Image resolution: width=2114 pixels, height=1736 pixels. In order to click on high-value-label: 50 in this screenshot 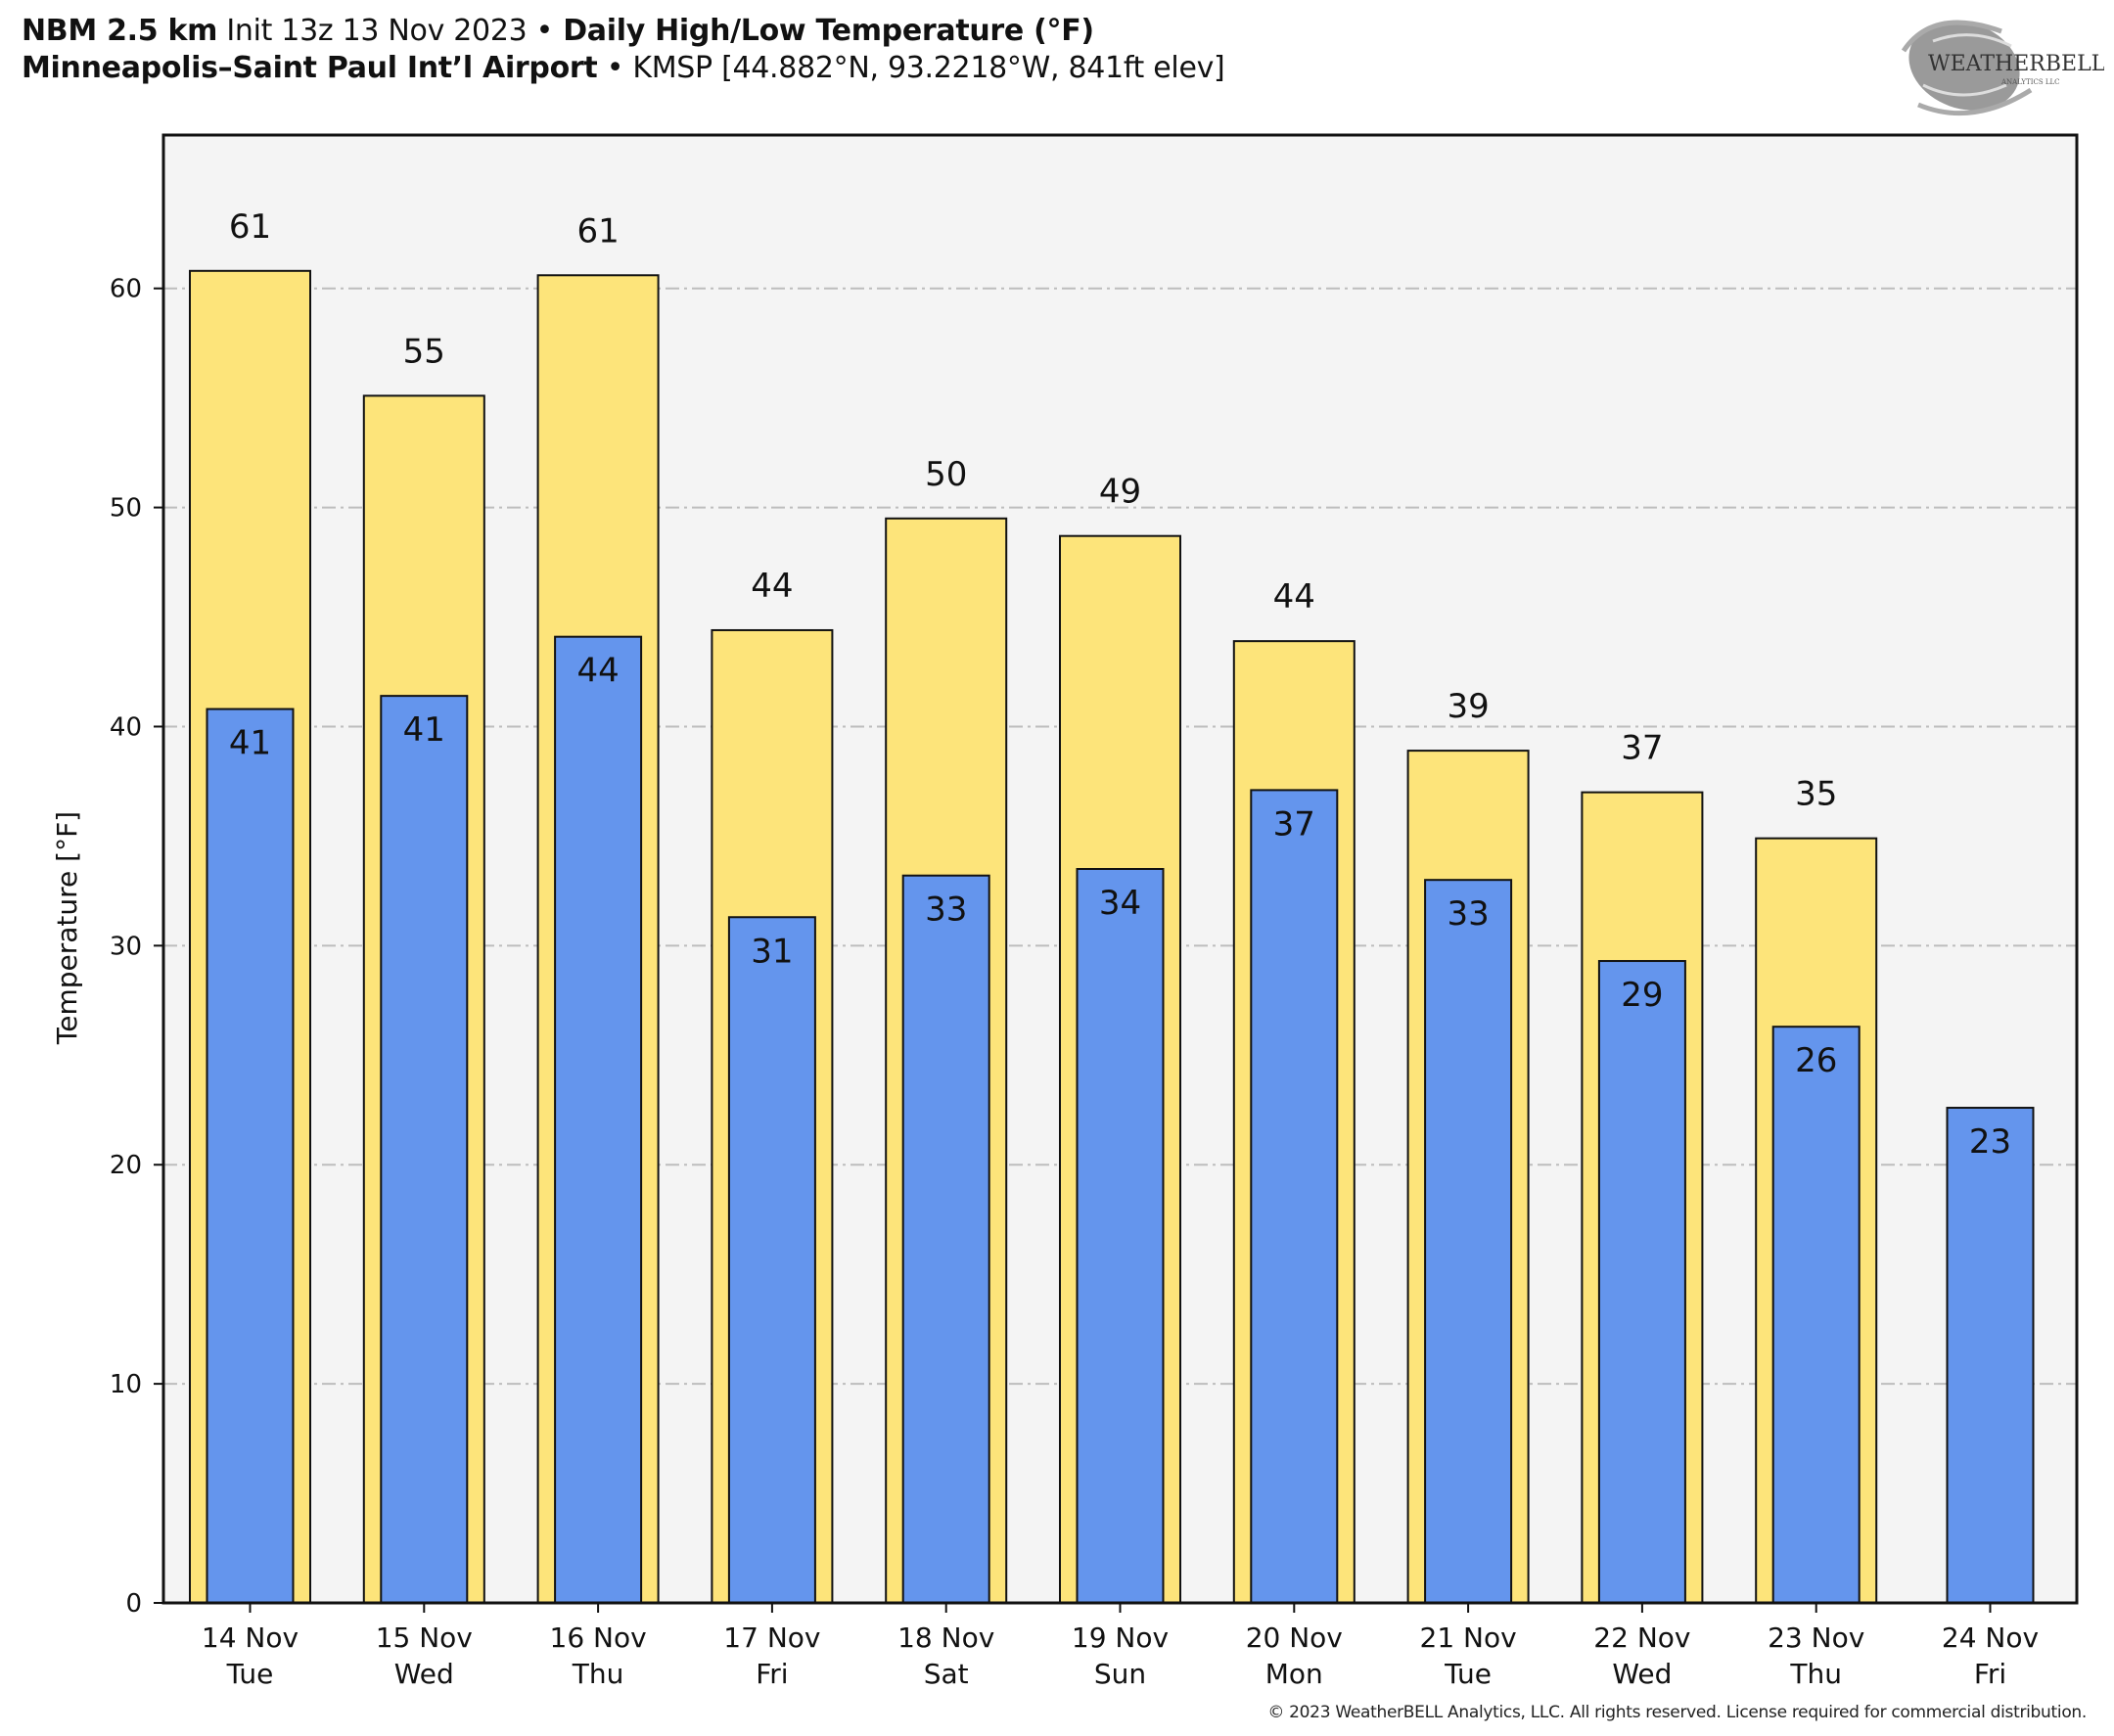, I will do `click(946, 474)`.